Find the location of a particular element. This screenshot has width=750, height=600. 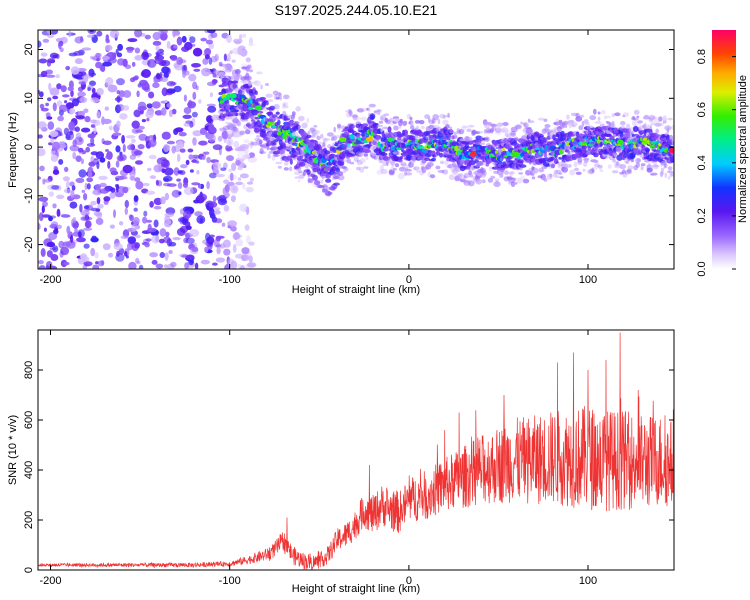

spectrogram-branch-point is located at coordinates (317, 183).